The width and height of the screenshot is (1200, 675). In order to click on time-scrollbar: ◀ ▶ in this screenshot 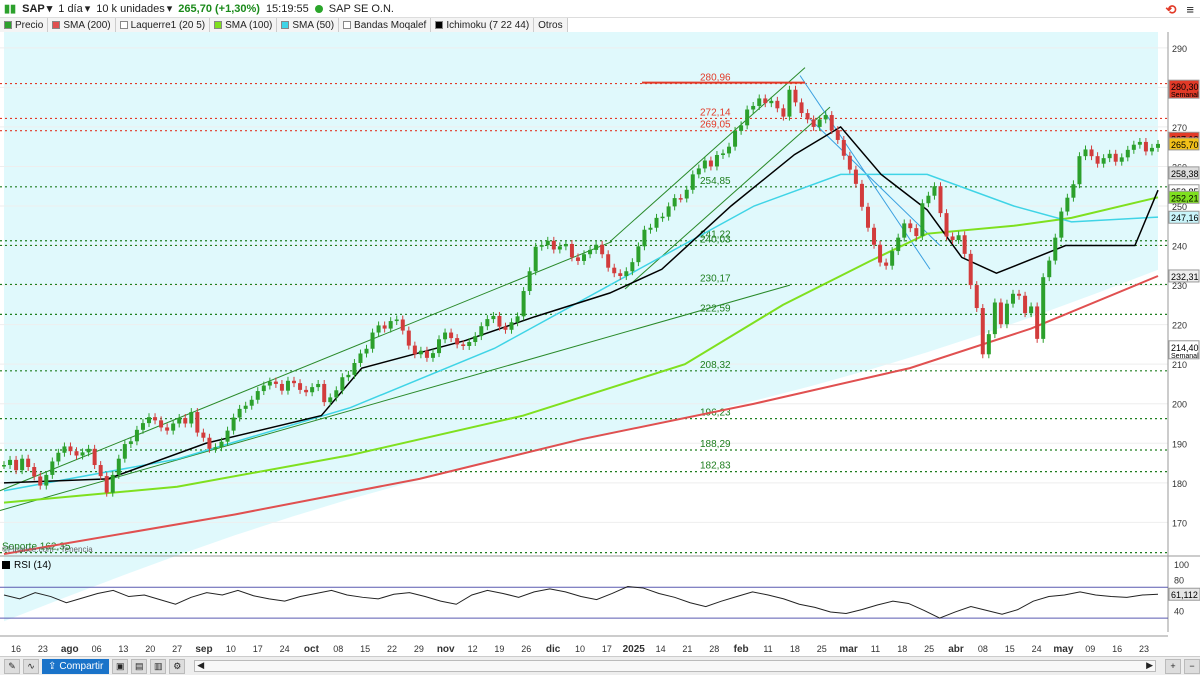, I will do `click(675, 666)`.